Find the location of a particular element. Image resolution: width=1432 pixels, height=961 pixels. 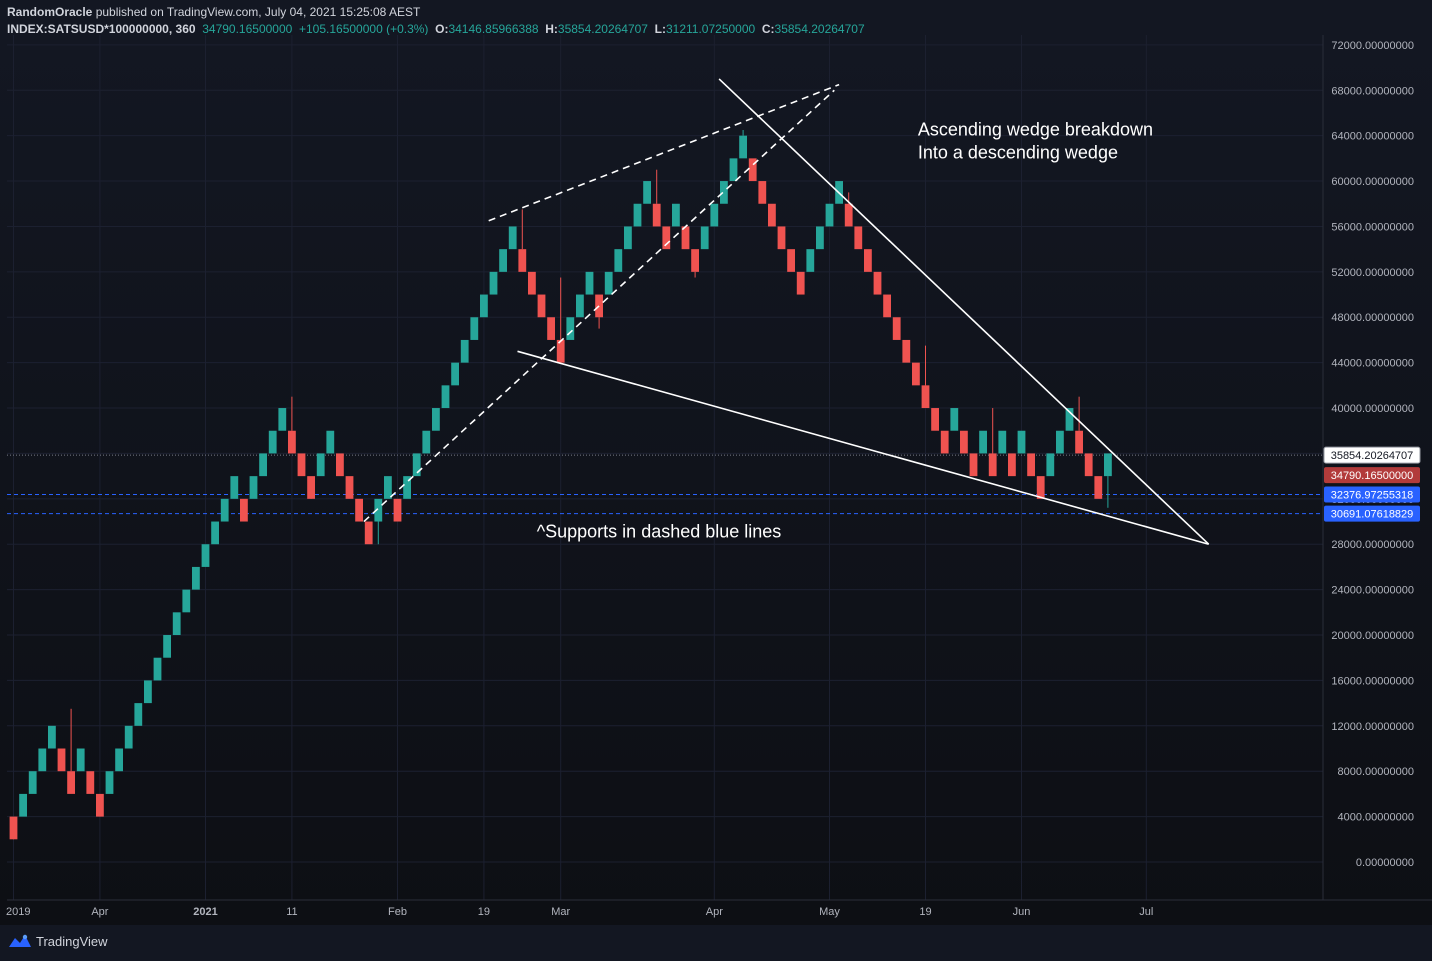

high-label: H: is located at coordinates (551, 29).